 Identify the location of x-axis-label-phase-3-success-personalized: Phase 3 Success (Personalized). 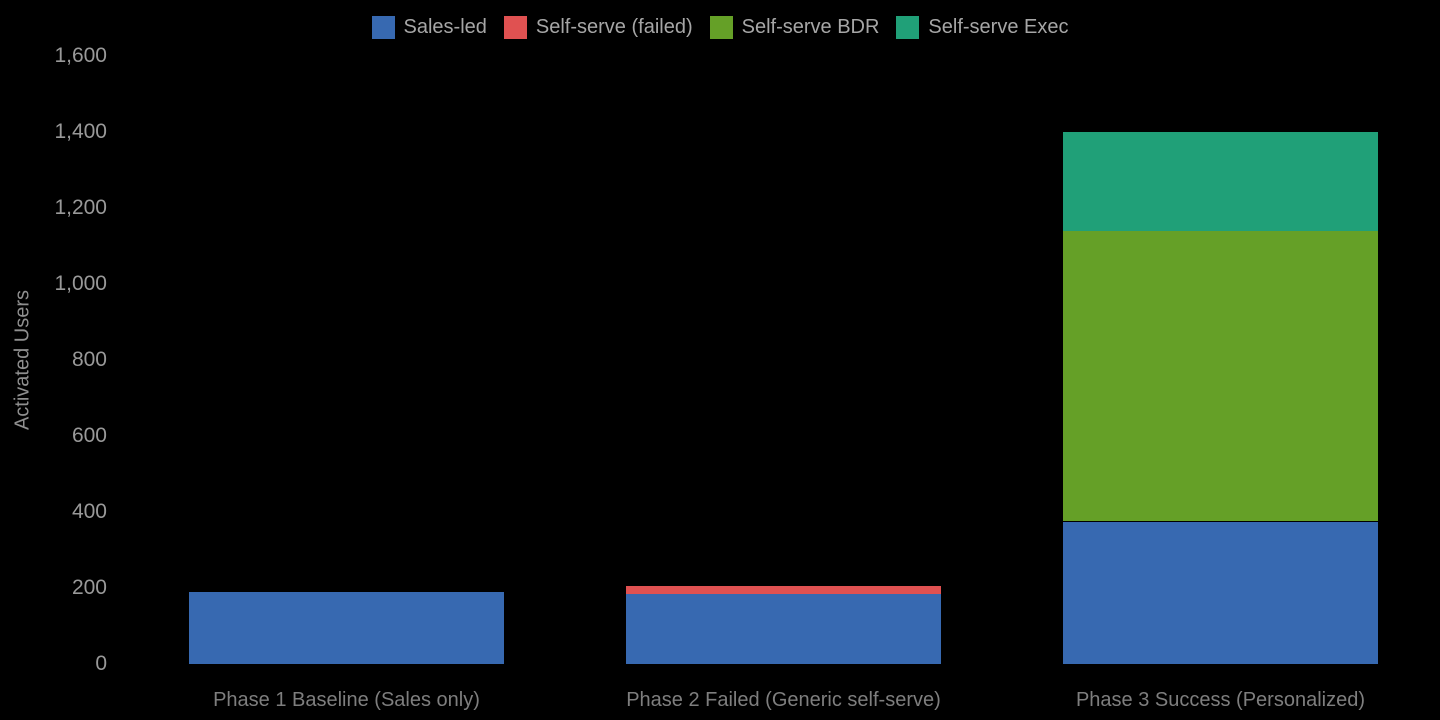
(1220, 700).